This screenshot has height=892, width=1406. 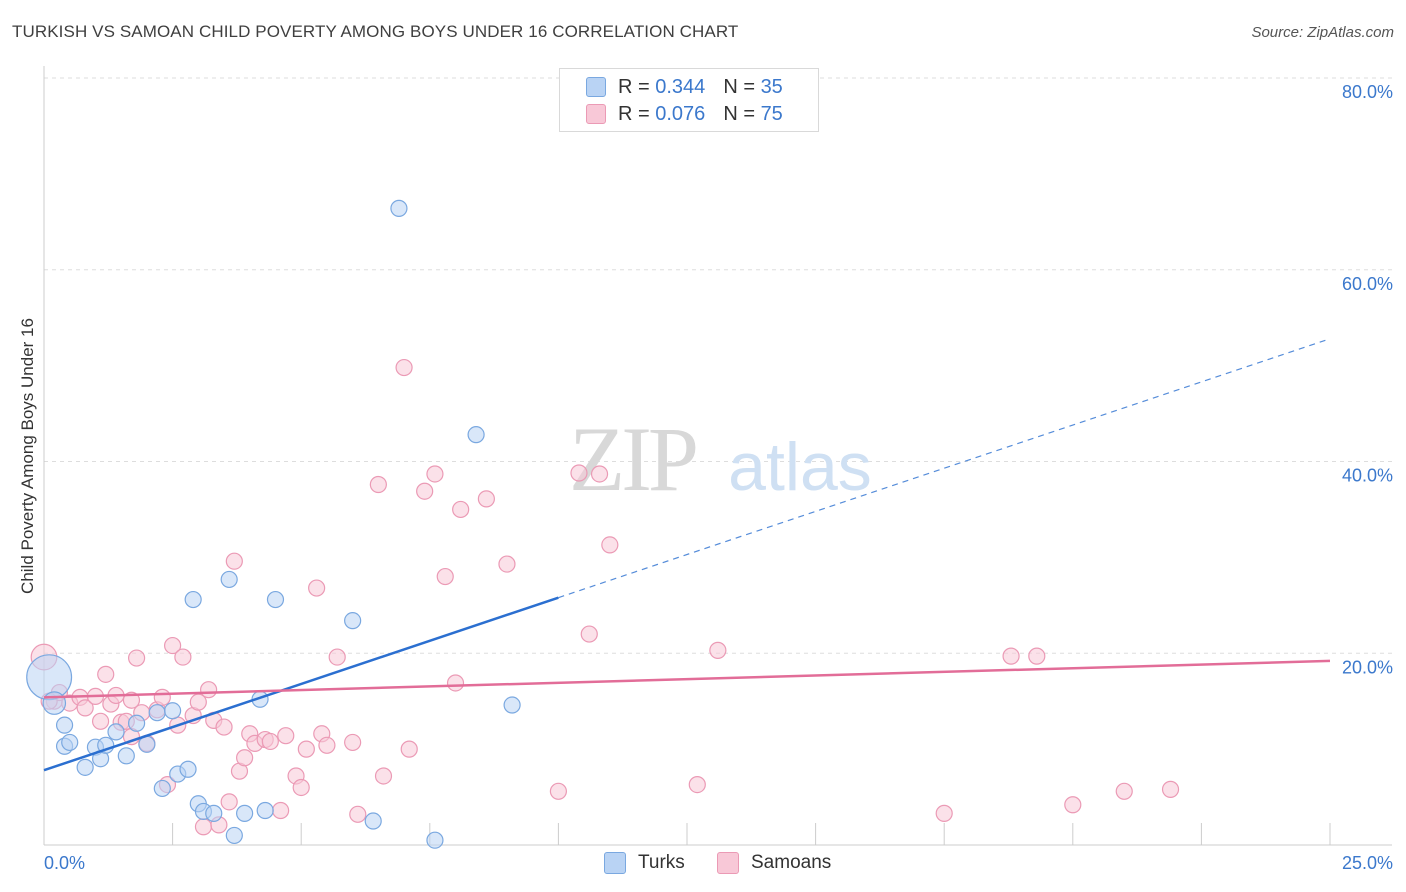 I want to click on samoans-swatch, so click(x=728, y=863).